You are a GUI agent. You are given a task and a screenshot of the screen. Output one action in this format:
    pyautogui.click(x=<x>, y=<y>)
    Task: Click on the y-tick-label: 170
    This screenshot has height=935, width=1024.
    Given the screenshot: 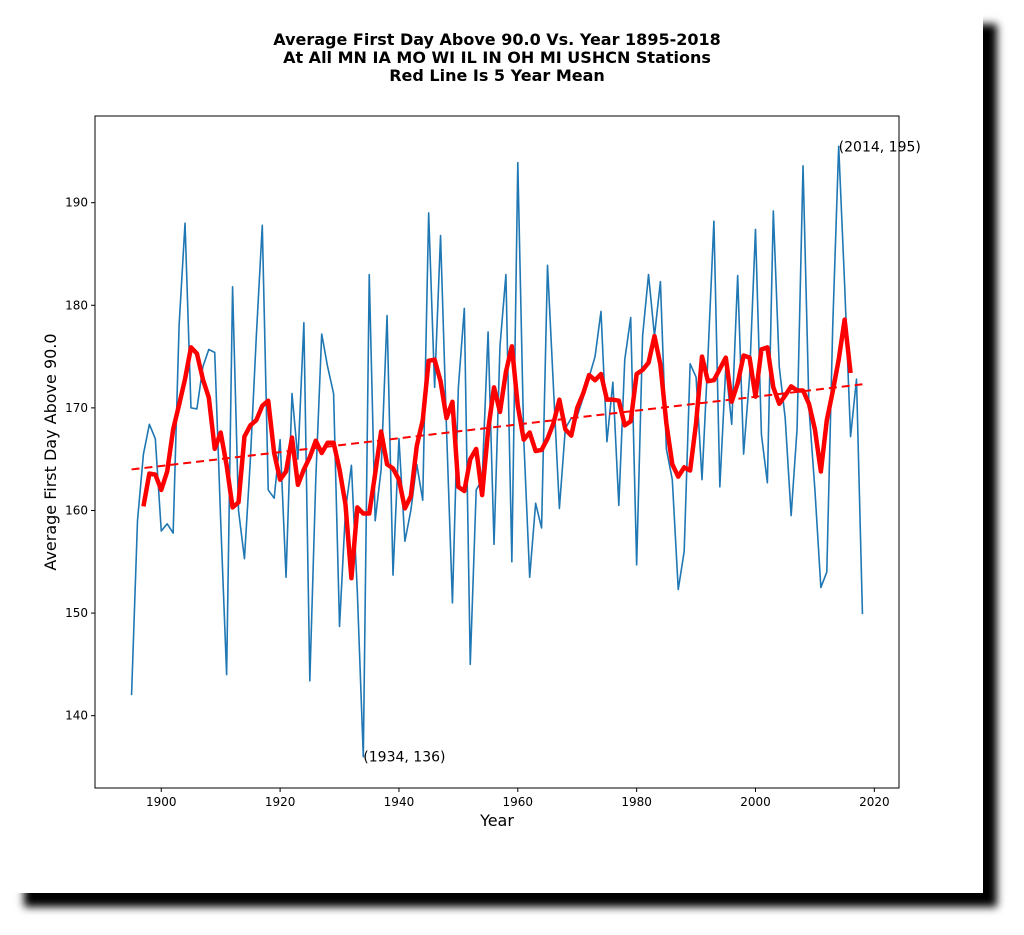 What is the action you would take?
    pyautogui.click(x=76, y=408)
    